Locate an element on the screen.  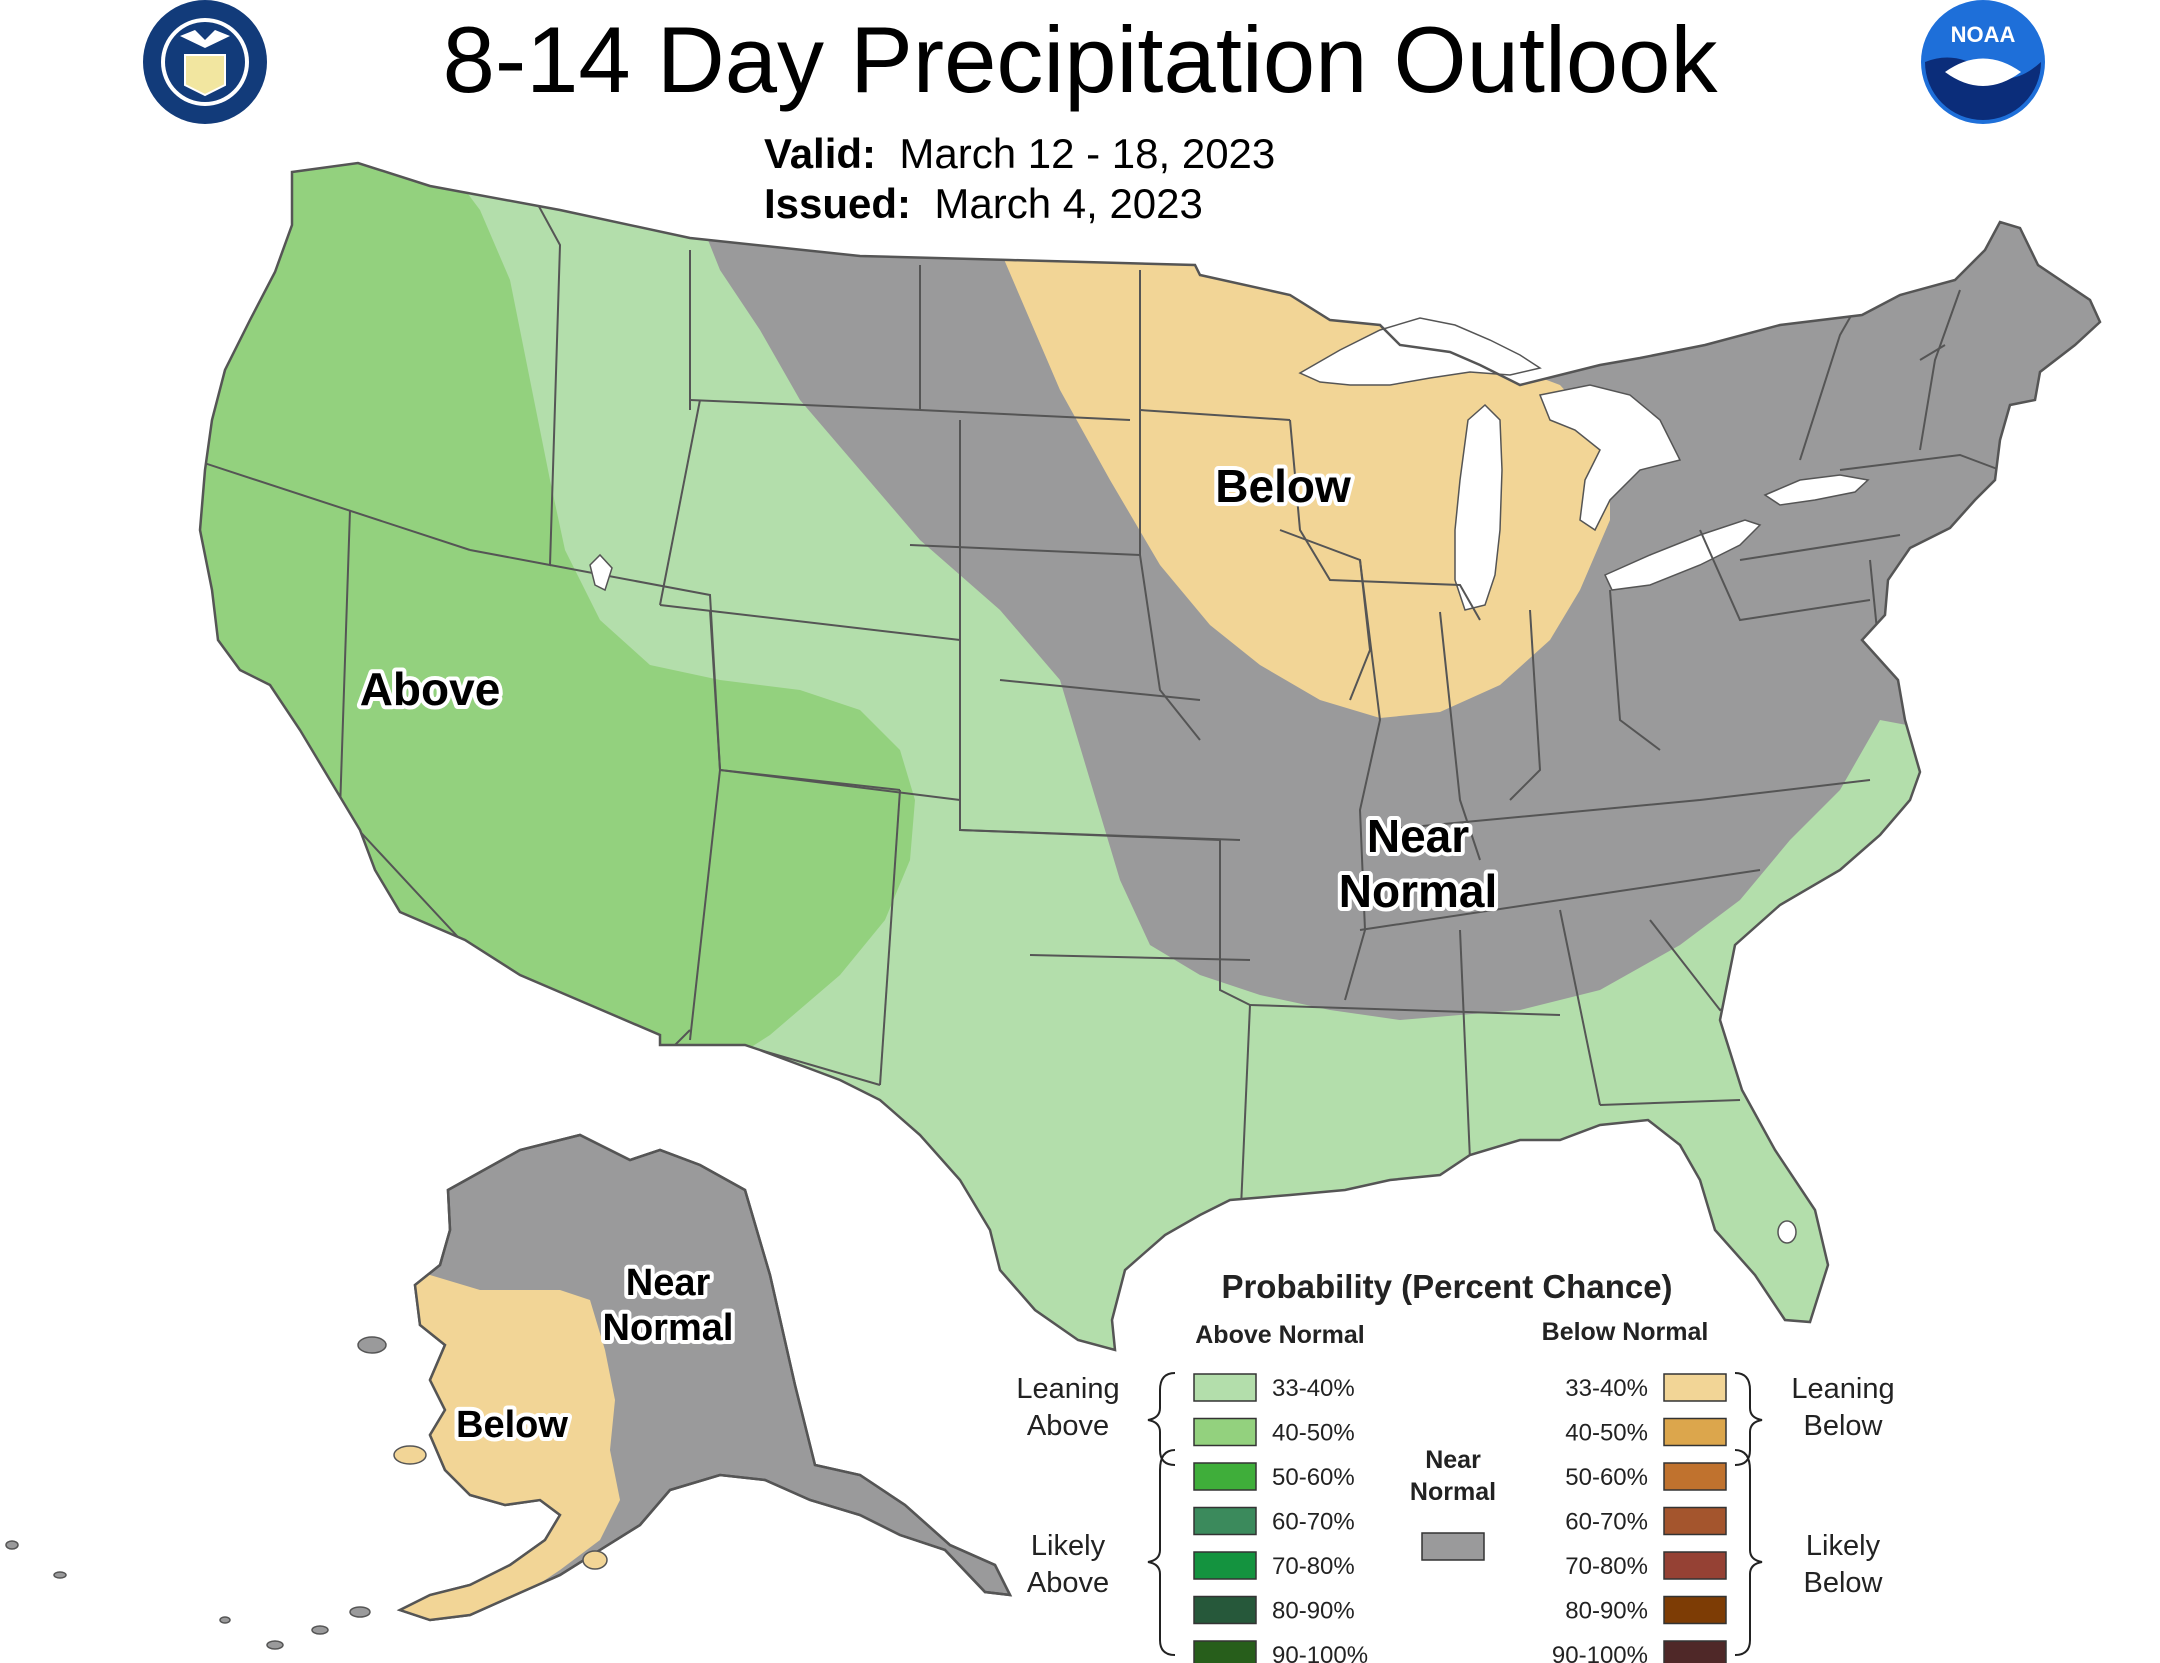
legend-above-header: Above Normal is located at coordinates (1279, 1335).